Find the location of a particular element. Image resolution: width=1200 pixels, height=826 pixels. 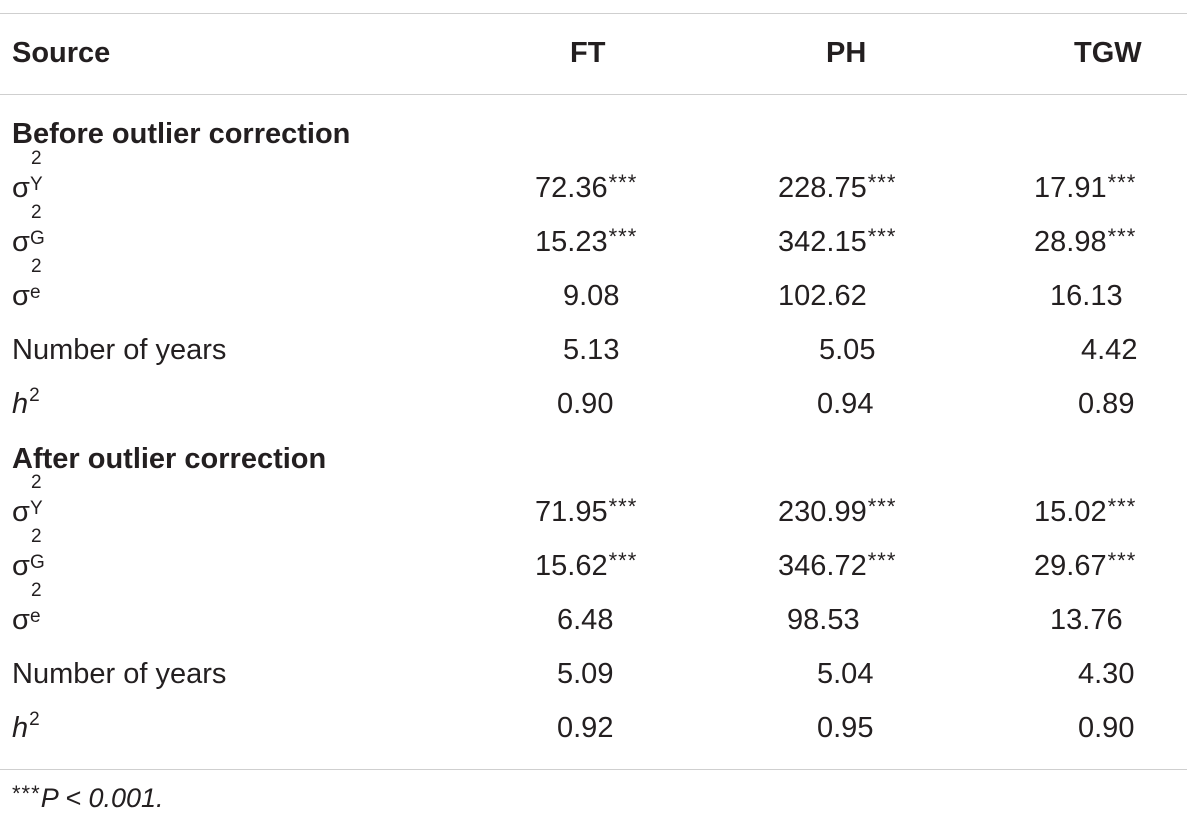

cell-tgw: 29.67*** is located at coordinates (1085, 565).